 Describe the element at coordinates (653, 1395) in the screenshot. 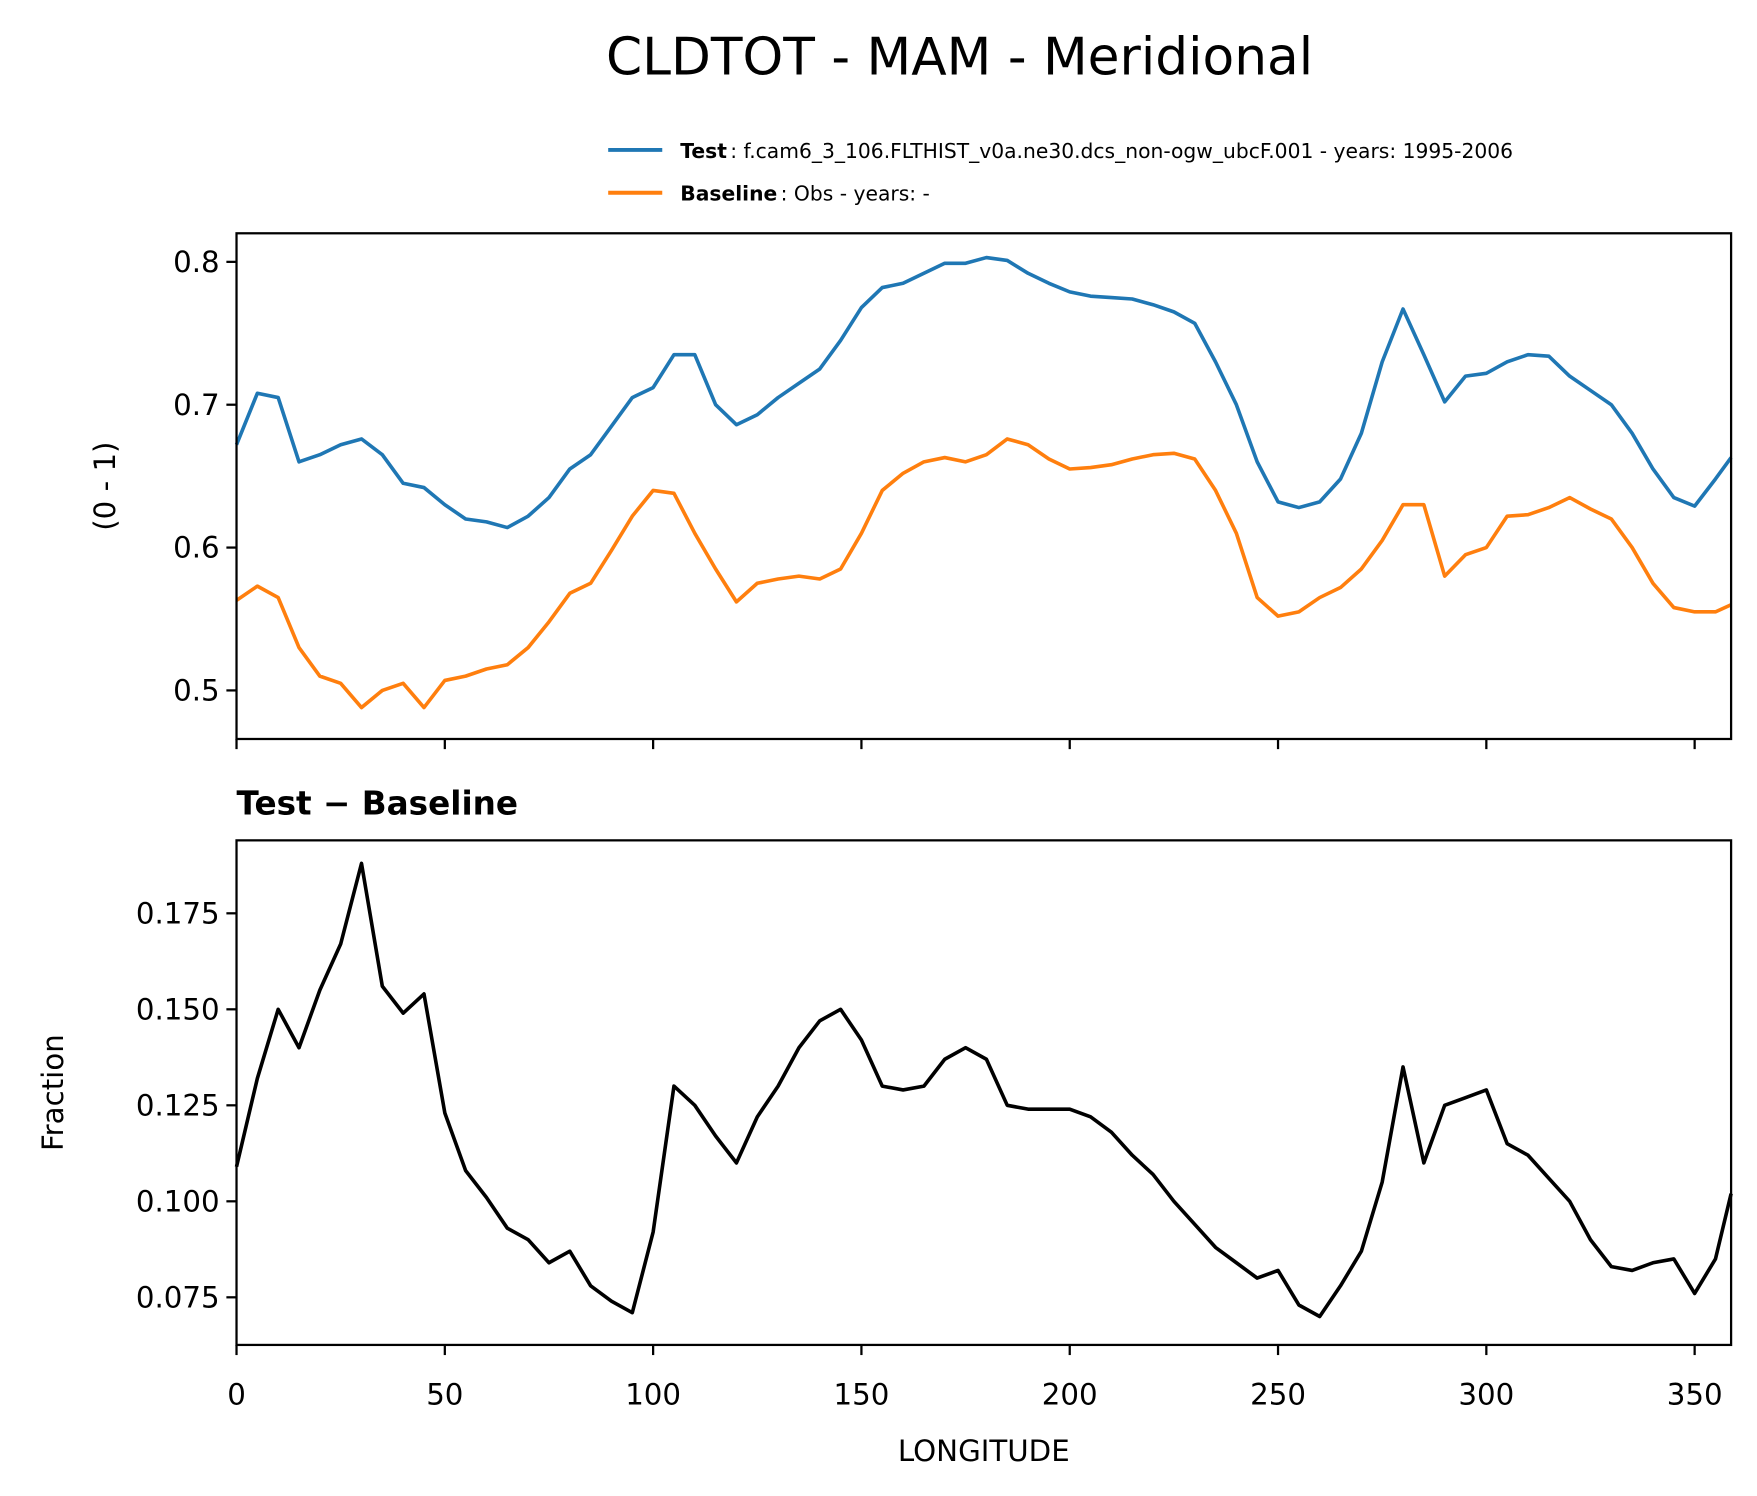

I see `x-tick-label: 100` at that location.